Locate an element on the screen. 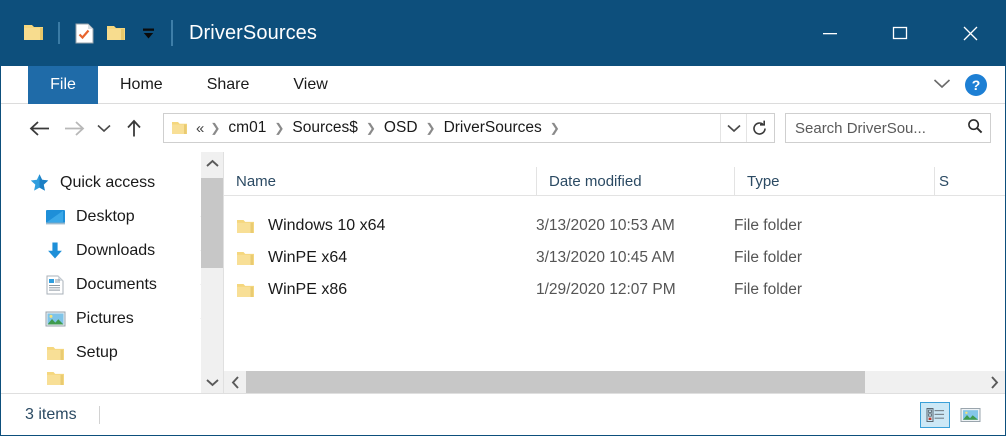 The height and width of the screenshot is (436, 1006). sidebar-item-partial is located at coordinates (112, 378).